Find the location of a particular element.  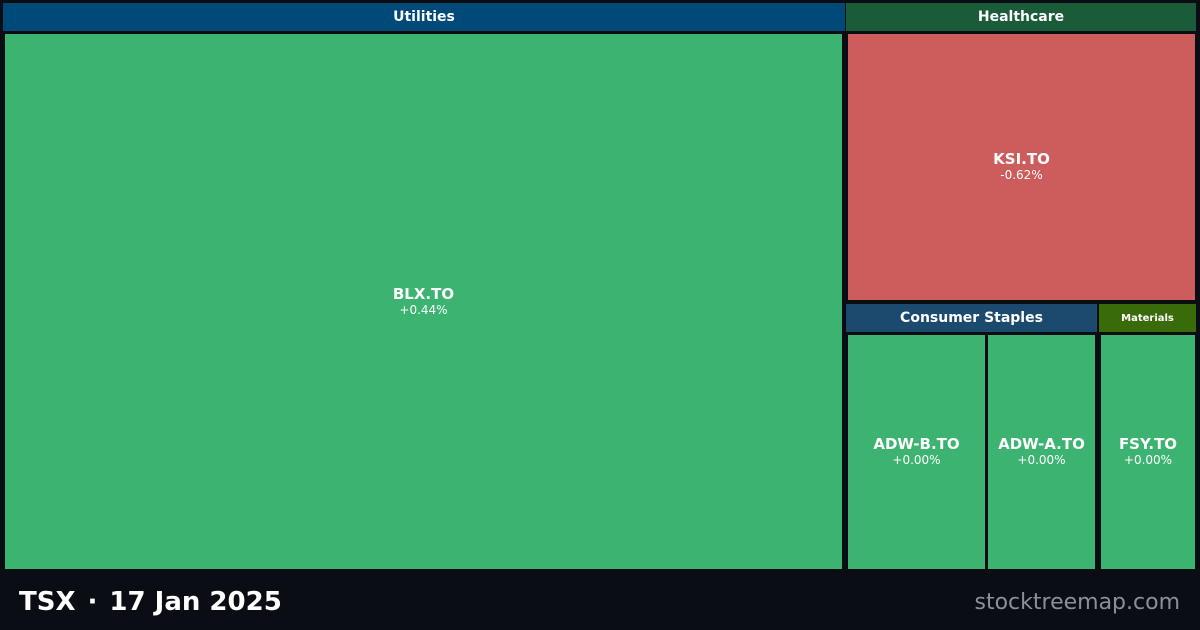

sector-header-healthcare: Healthcare is located at coordinates (1021, 17).